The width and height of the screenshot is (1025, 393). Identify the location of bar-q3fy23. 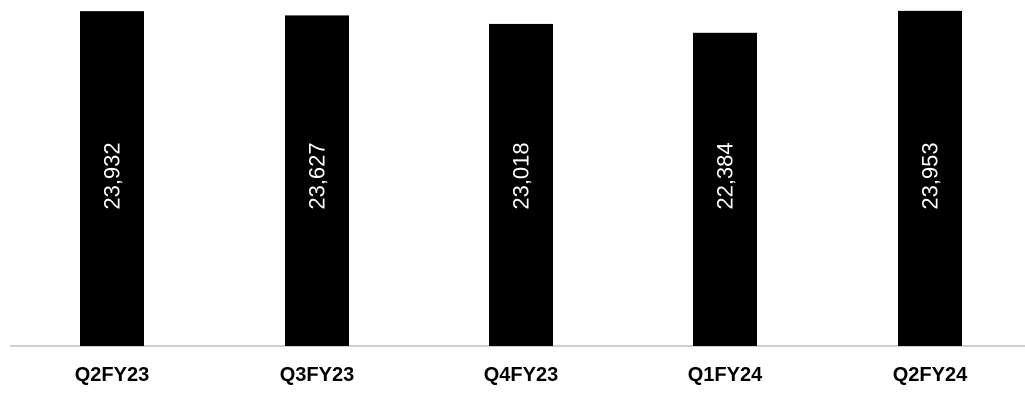
(317, 180).